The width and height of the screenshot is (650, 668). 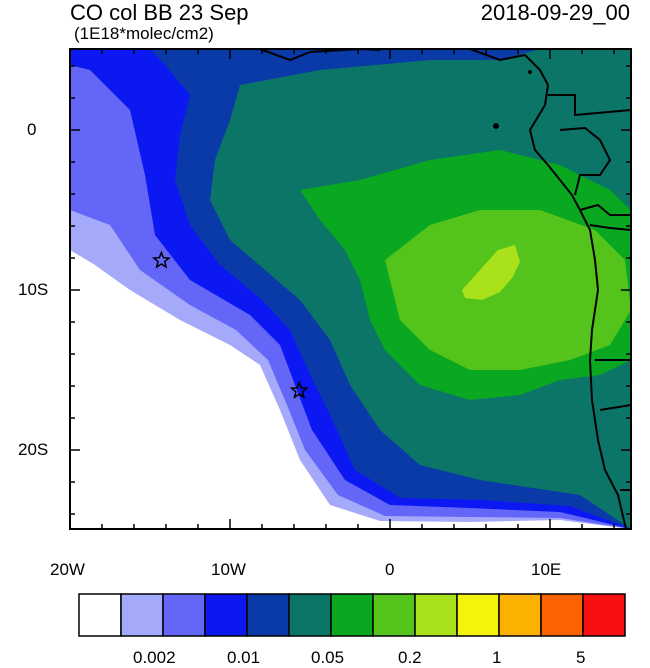 I want to click on colorbar, so click(x=352, y=615).